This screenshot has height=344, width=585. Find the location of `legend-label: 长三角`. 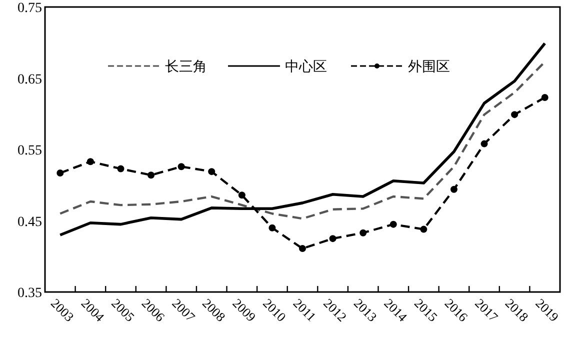

legend-label: 长三角 is located at coordinates (186, 66).